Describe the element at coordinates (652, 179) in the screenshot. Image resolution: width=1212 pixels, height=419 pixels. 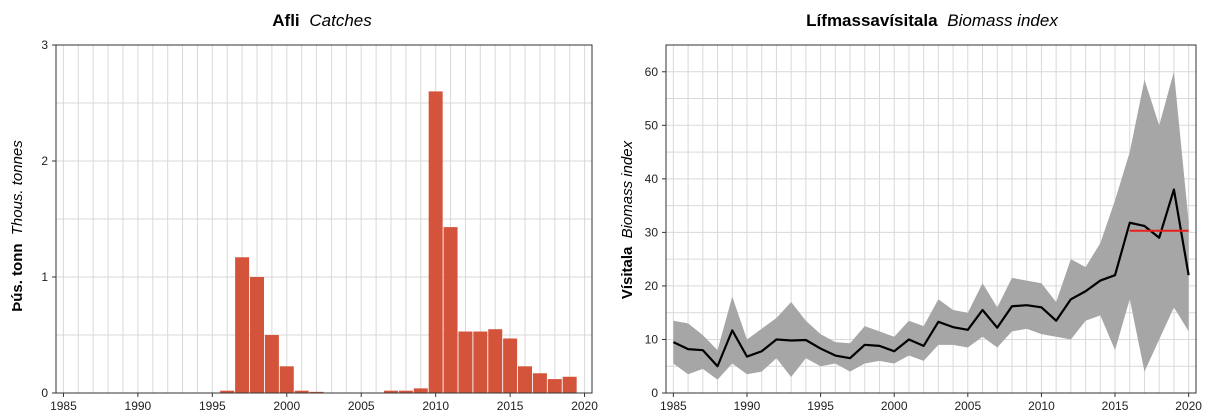
I see `y-tick-label: 40` at that location.